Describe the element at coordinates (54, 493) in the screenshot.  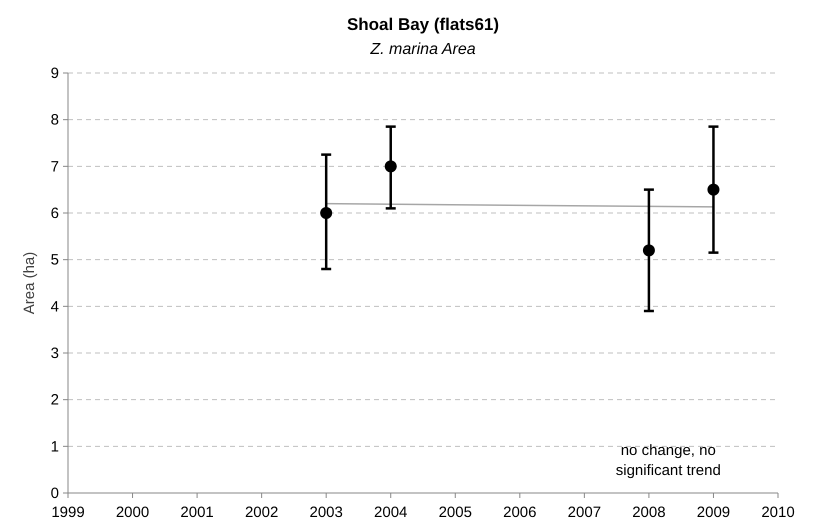
I see `y-tick-label: 0` at that location.